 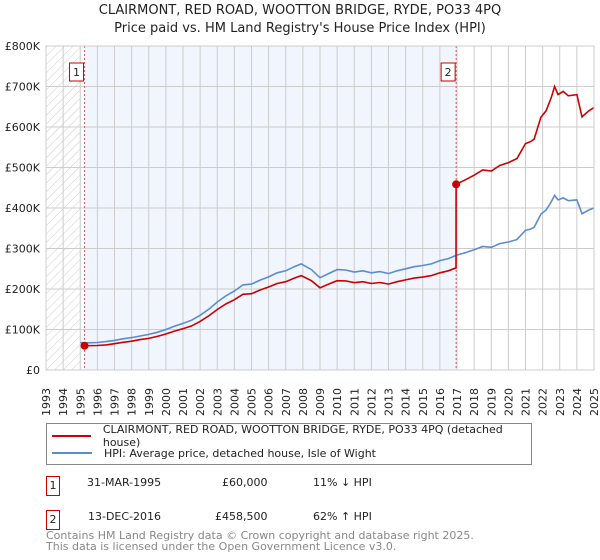 I want to click on x-tick-label: 2003, so click(x=217, y=402).